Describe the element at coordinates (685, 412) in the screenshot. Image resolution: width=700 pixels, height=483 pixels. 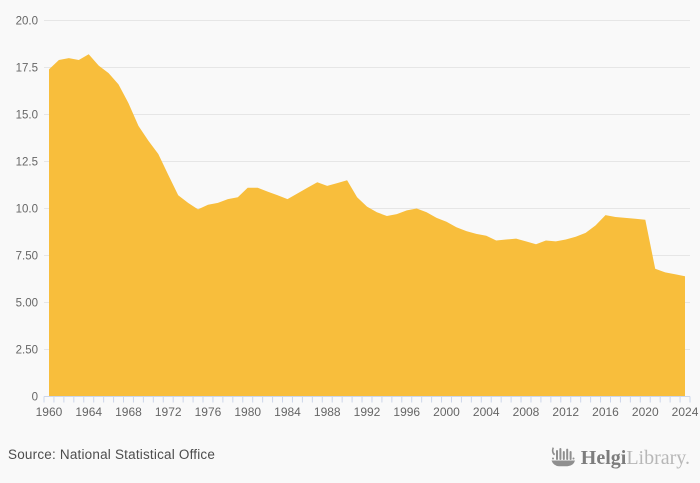
I see `x-axis-label: 2024` at that location.